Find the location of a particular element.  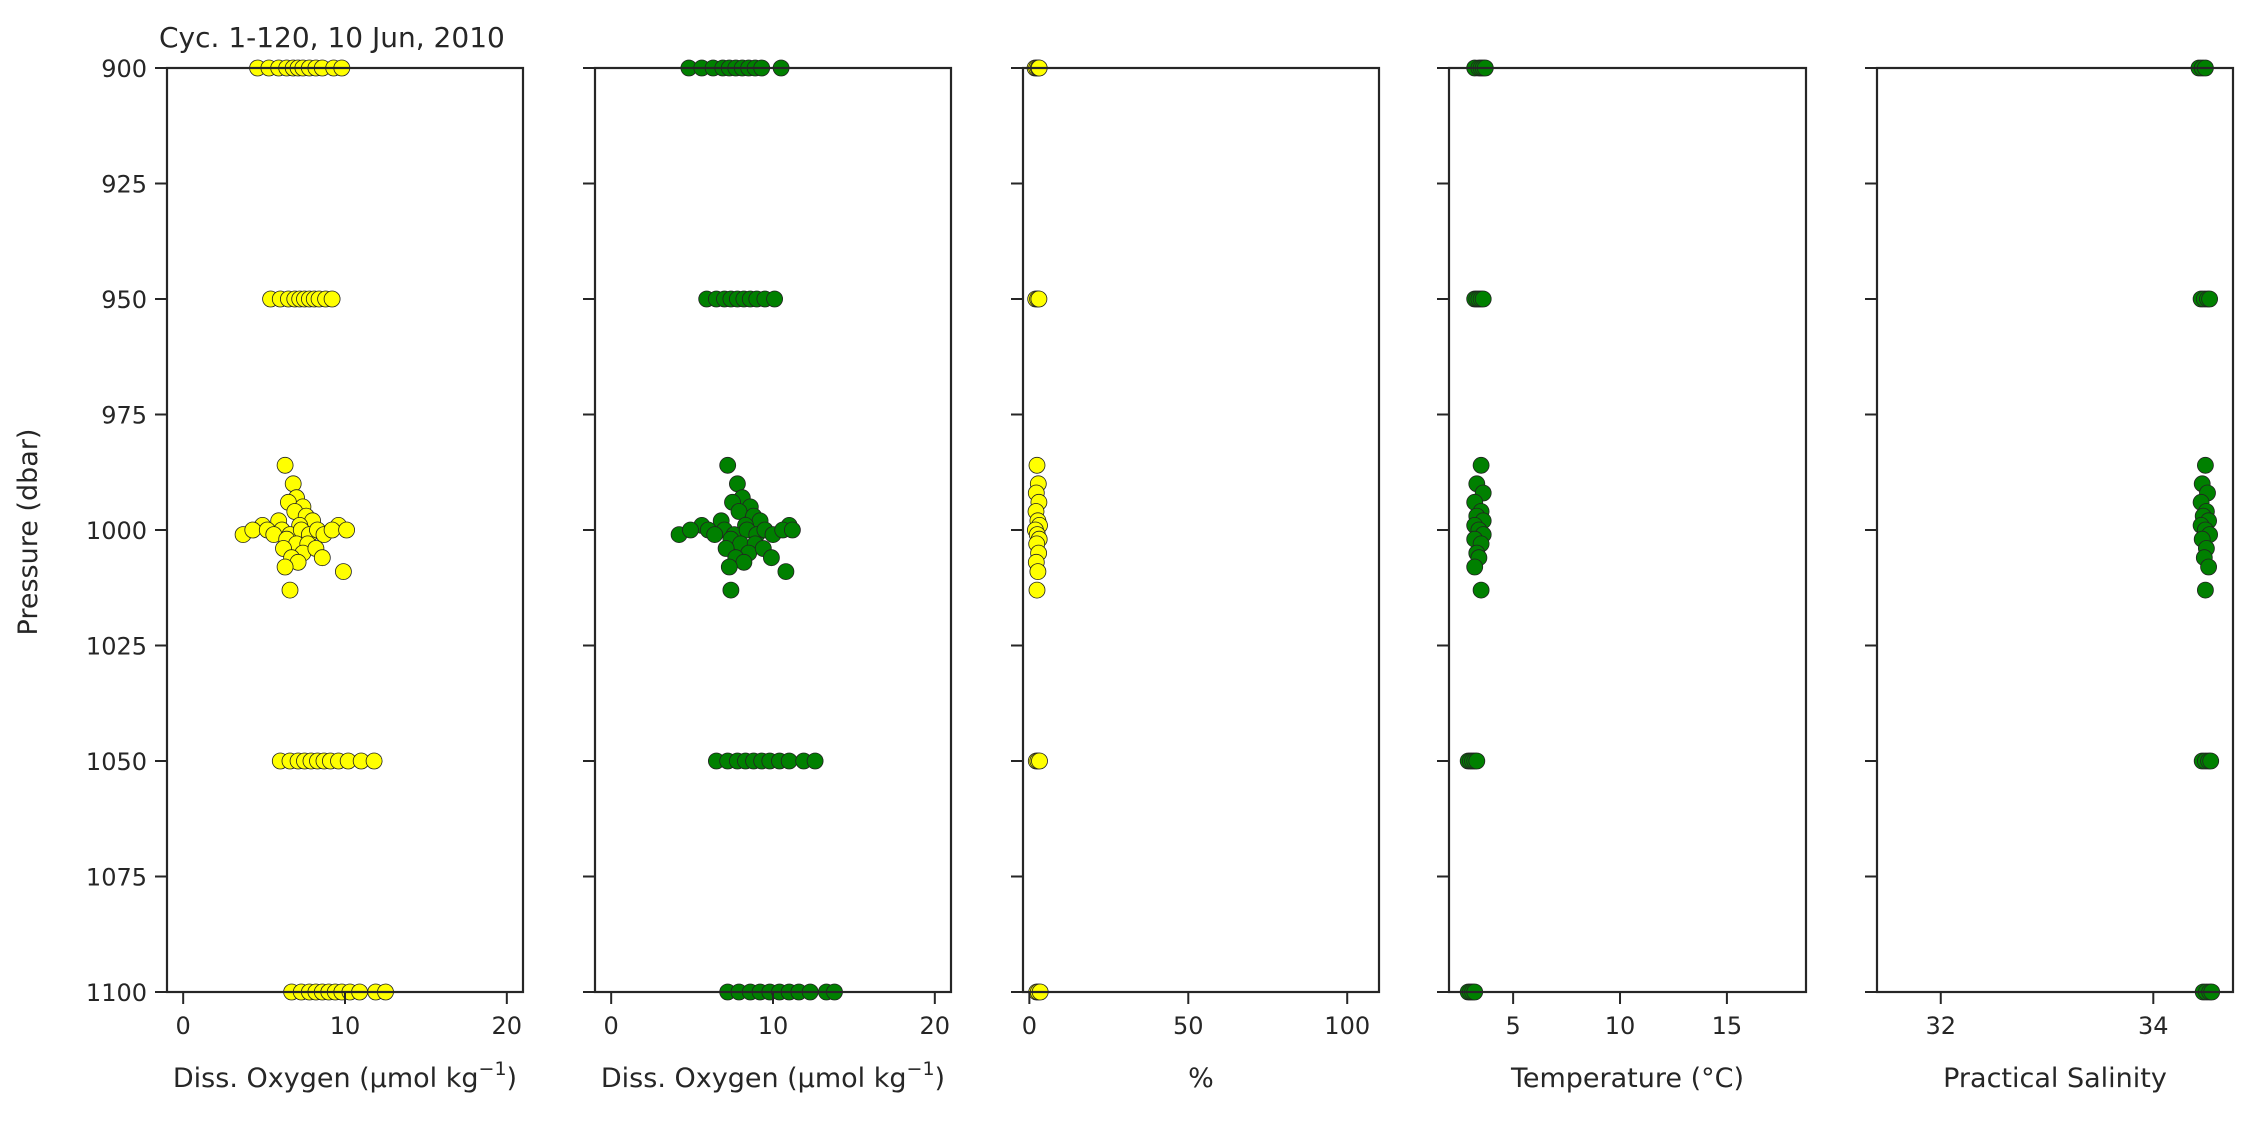

points-salinity is located at coordinates (2205, 530).